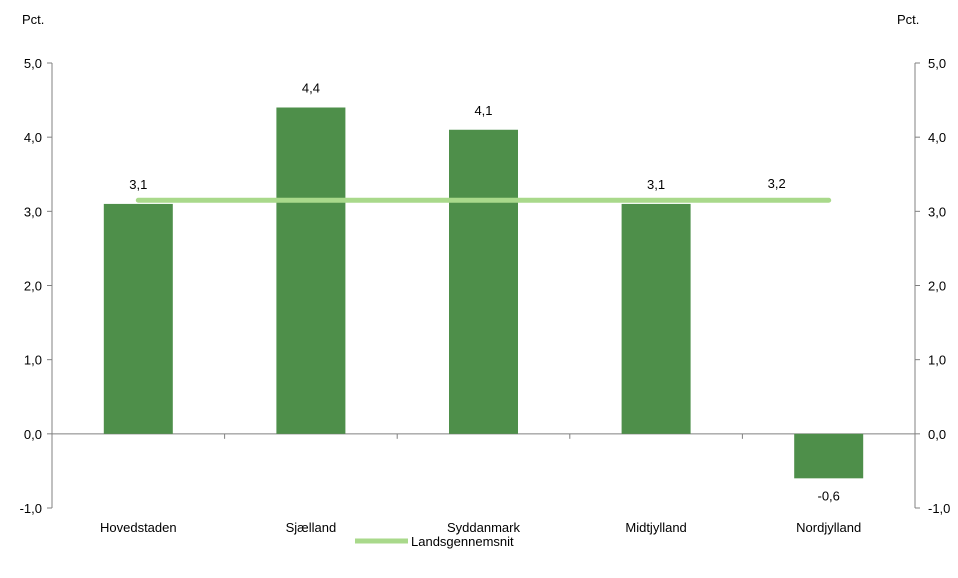  I want to click on legend: Landsgennemsnit, so click(434, 541).